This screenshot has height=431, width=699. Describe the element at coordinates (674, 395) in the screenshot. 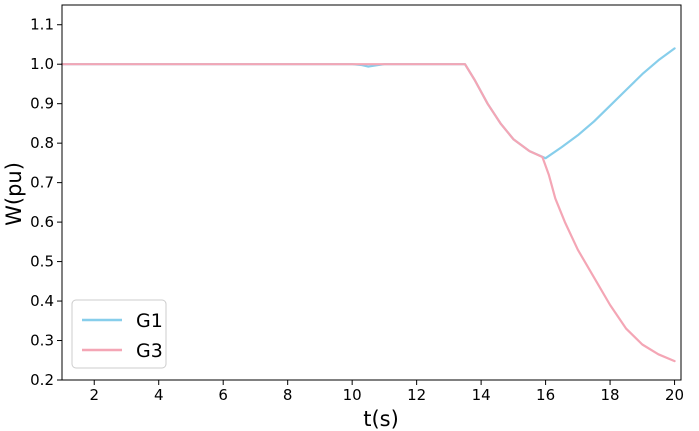

I see `x-tick-label: 20` at that location.